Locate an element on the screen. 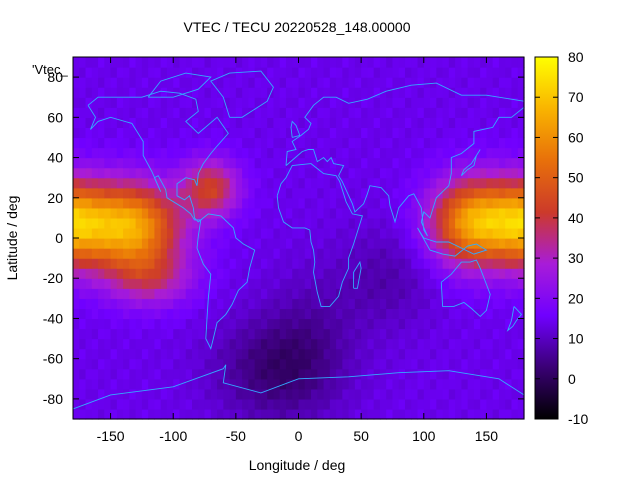 The height and width of the screenshot is (480, 640). y-tick-label: 80 is located at coordinates (55, 77).